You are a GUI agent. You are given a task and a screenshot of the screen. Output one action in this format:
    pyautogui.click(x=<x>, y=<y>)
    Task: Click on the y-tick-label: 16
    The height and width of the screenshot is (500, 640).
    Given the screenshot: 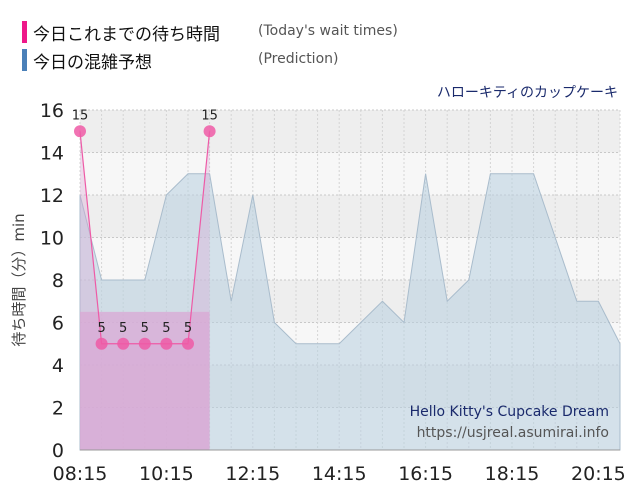 What is the action you would take?
    pyautogui.click(x=52, y=111)
    